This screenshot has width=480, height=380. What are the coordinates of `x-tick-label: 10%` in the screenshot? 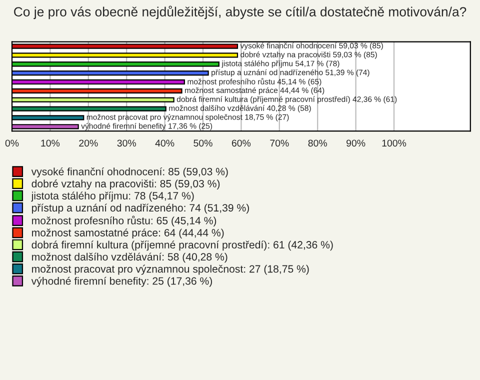 It's located at (50, 143).